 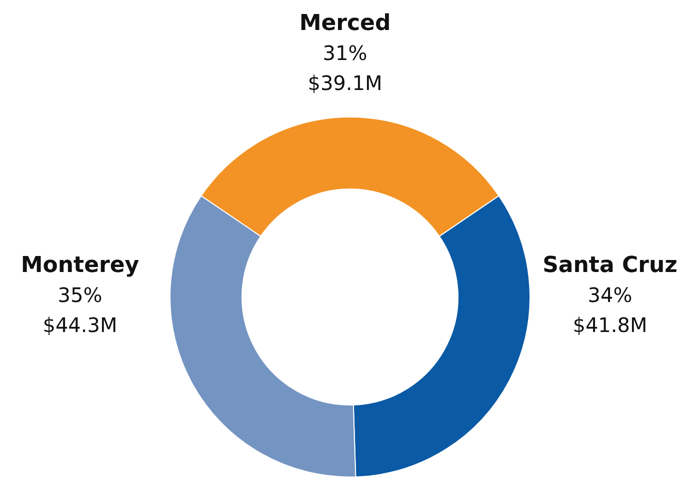 I want to click on slice-label: Merced, so click(x=345, y=23).